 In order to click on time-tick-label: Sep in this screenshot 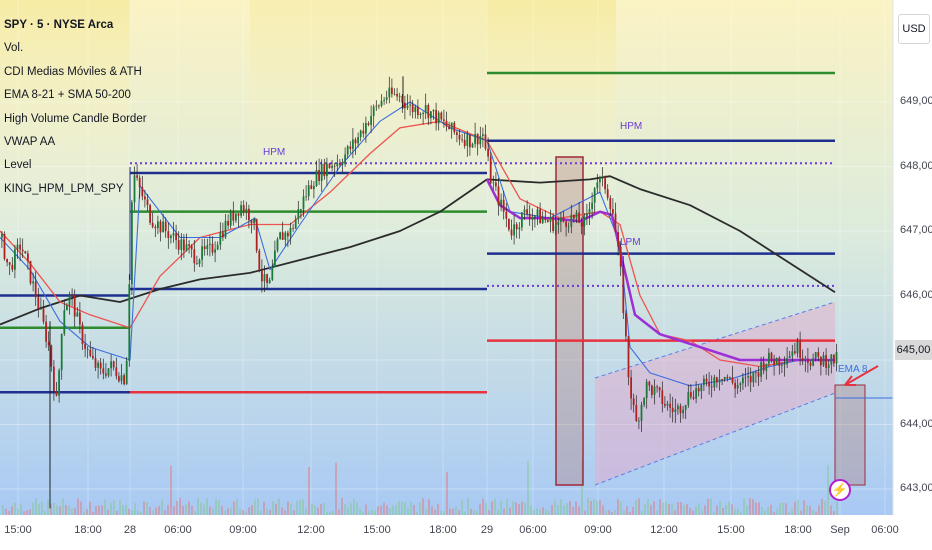, I will do `click(840, 530)`.